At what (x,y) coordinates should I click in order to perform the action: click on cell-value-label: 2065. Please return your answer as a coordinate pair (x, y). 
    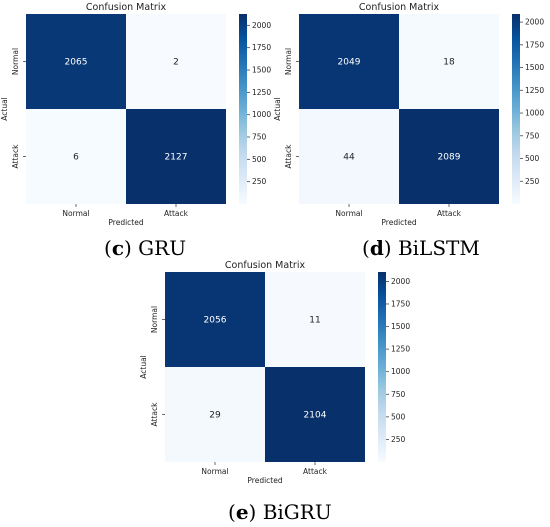
    Looking at the image, I should click on (76, 63).